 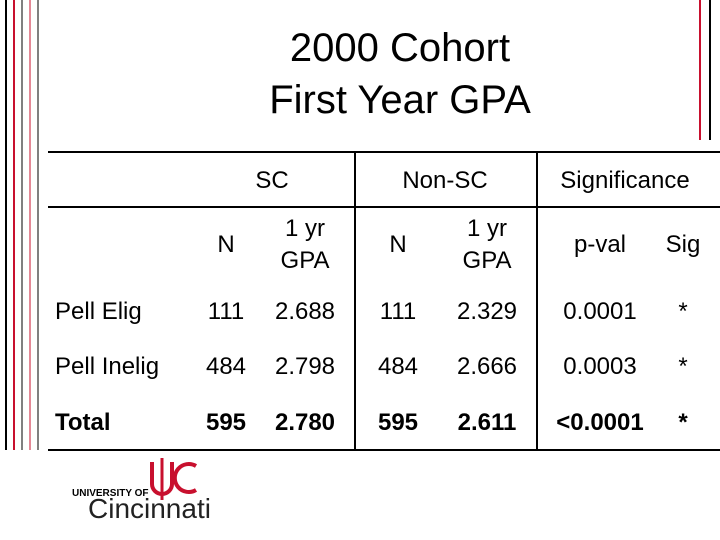 What do you see at coordinates (305, 366) in the screenshot?
I see `cell: 2.798` at bounding box center [305, 366].